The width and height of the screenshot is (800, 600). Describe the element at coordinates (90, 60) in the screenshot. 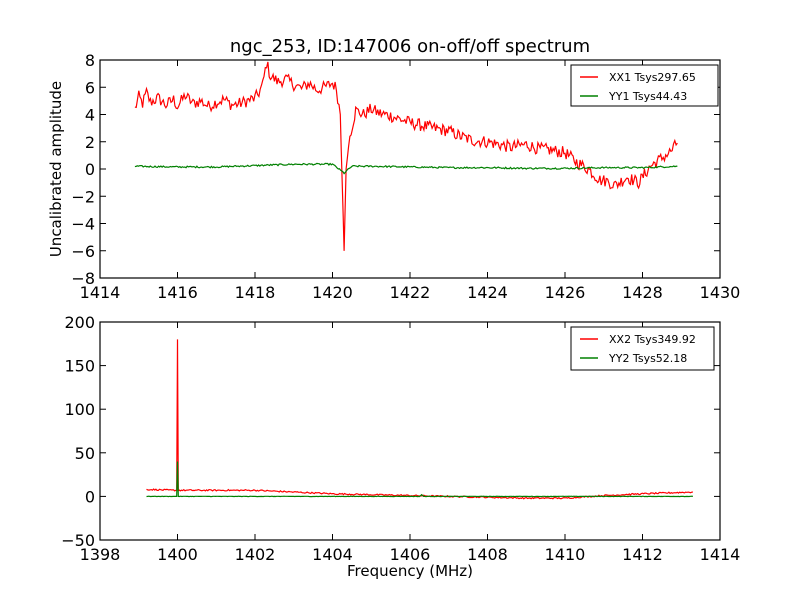

I see `y-tick-label: 8` at that location.